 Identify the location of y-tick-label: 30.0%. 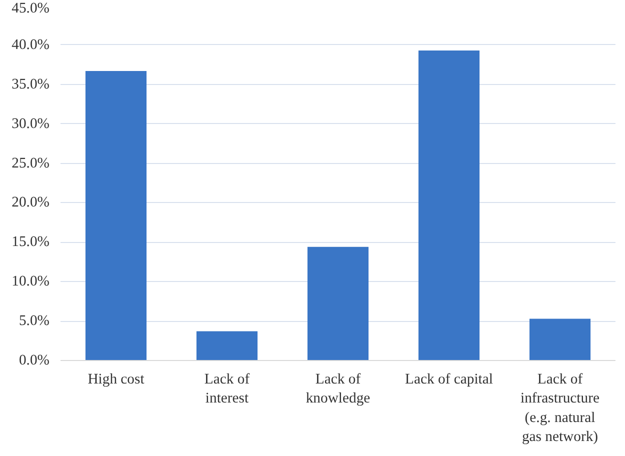
(31, 124).